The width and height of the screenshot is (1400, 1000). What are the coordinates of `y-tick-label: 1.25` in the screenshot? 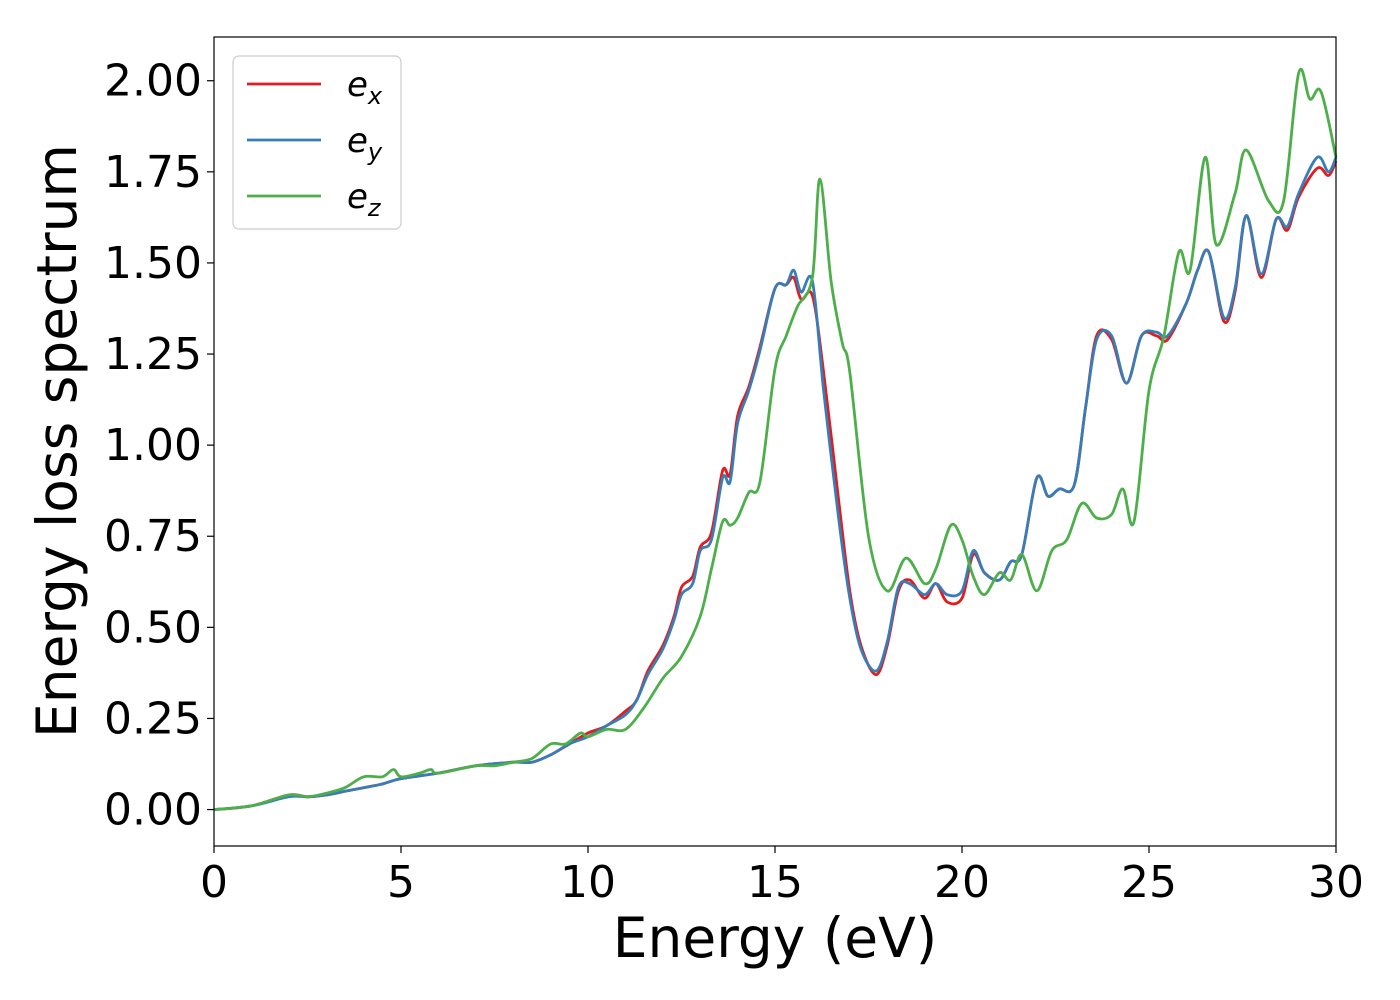 It's located at (153, 354).